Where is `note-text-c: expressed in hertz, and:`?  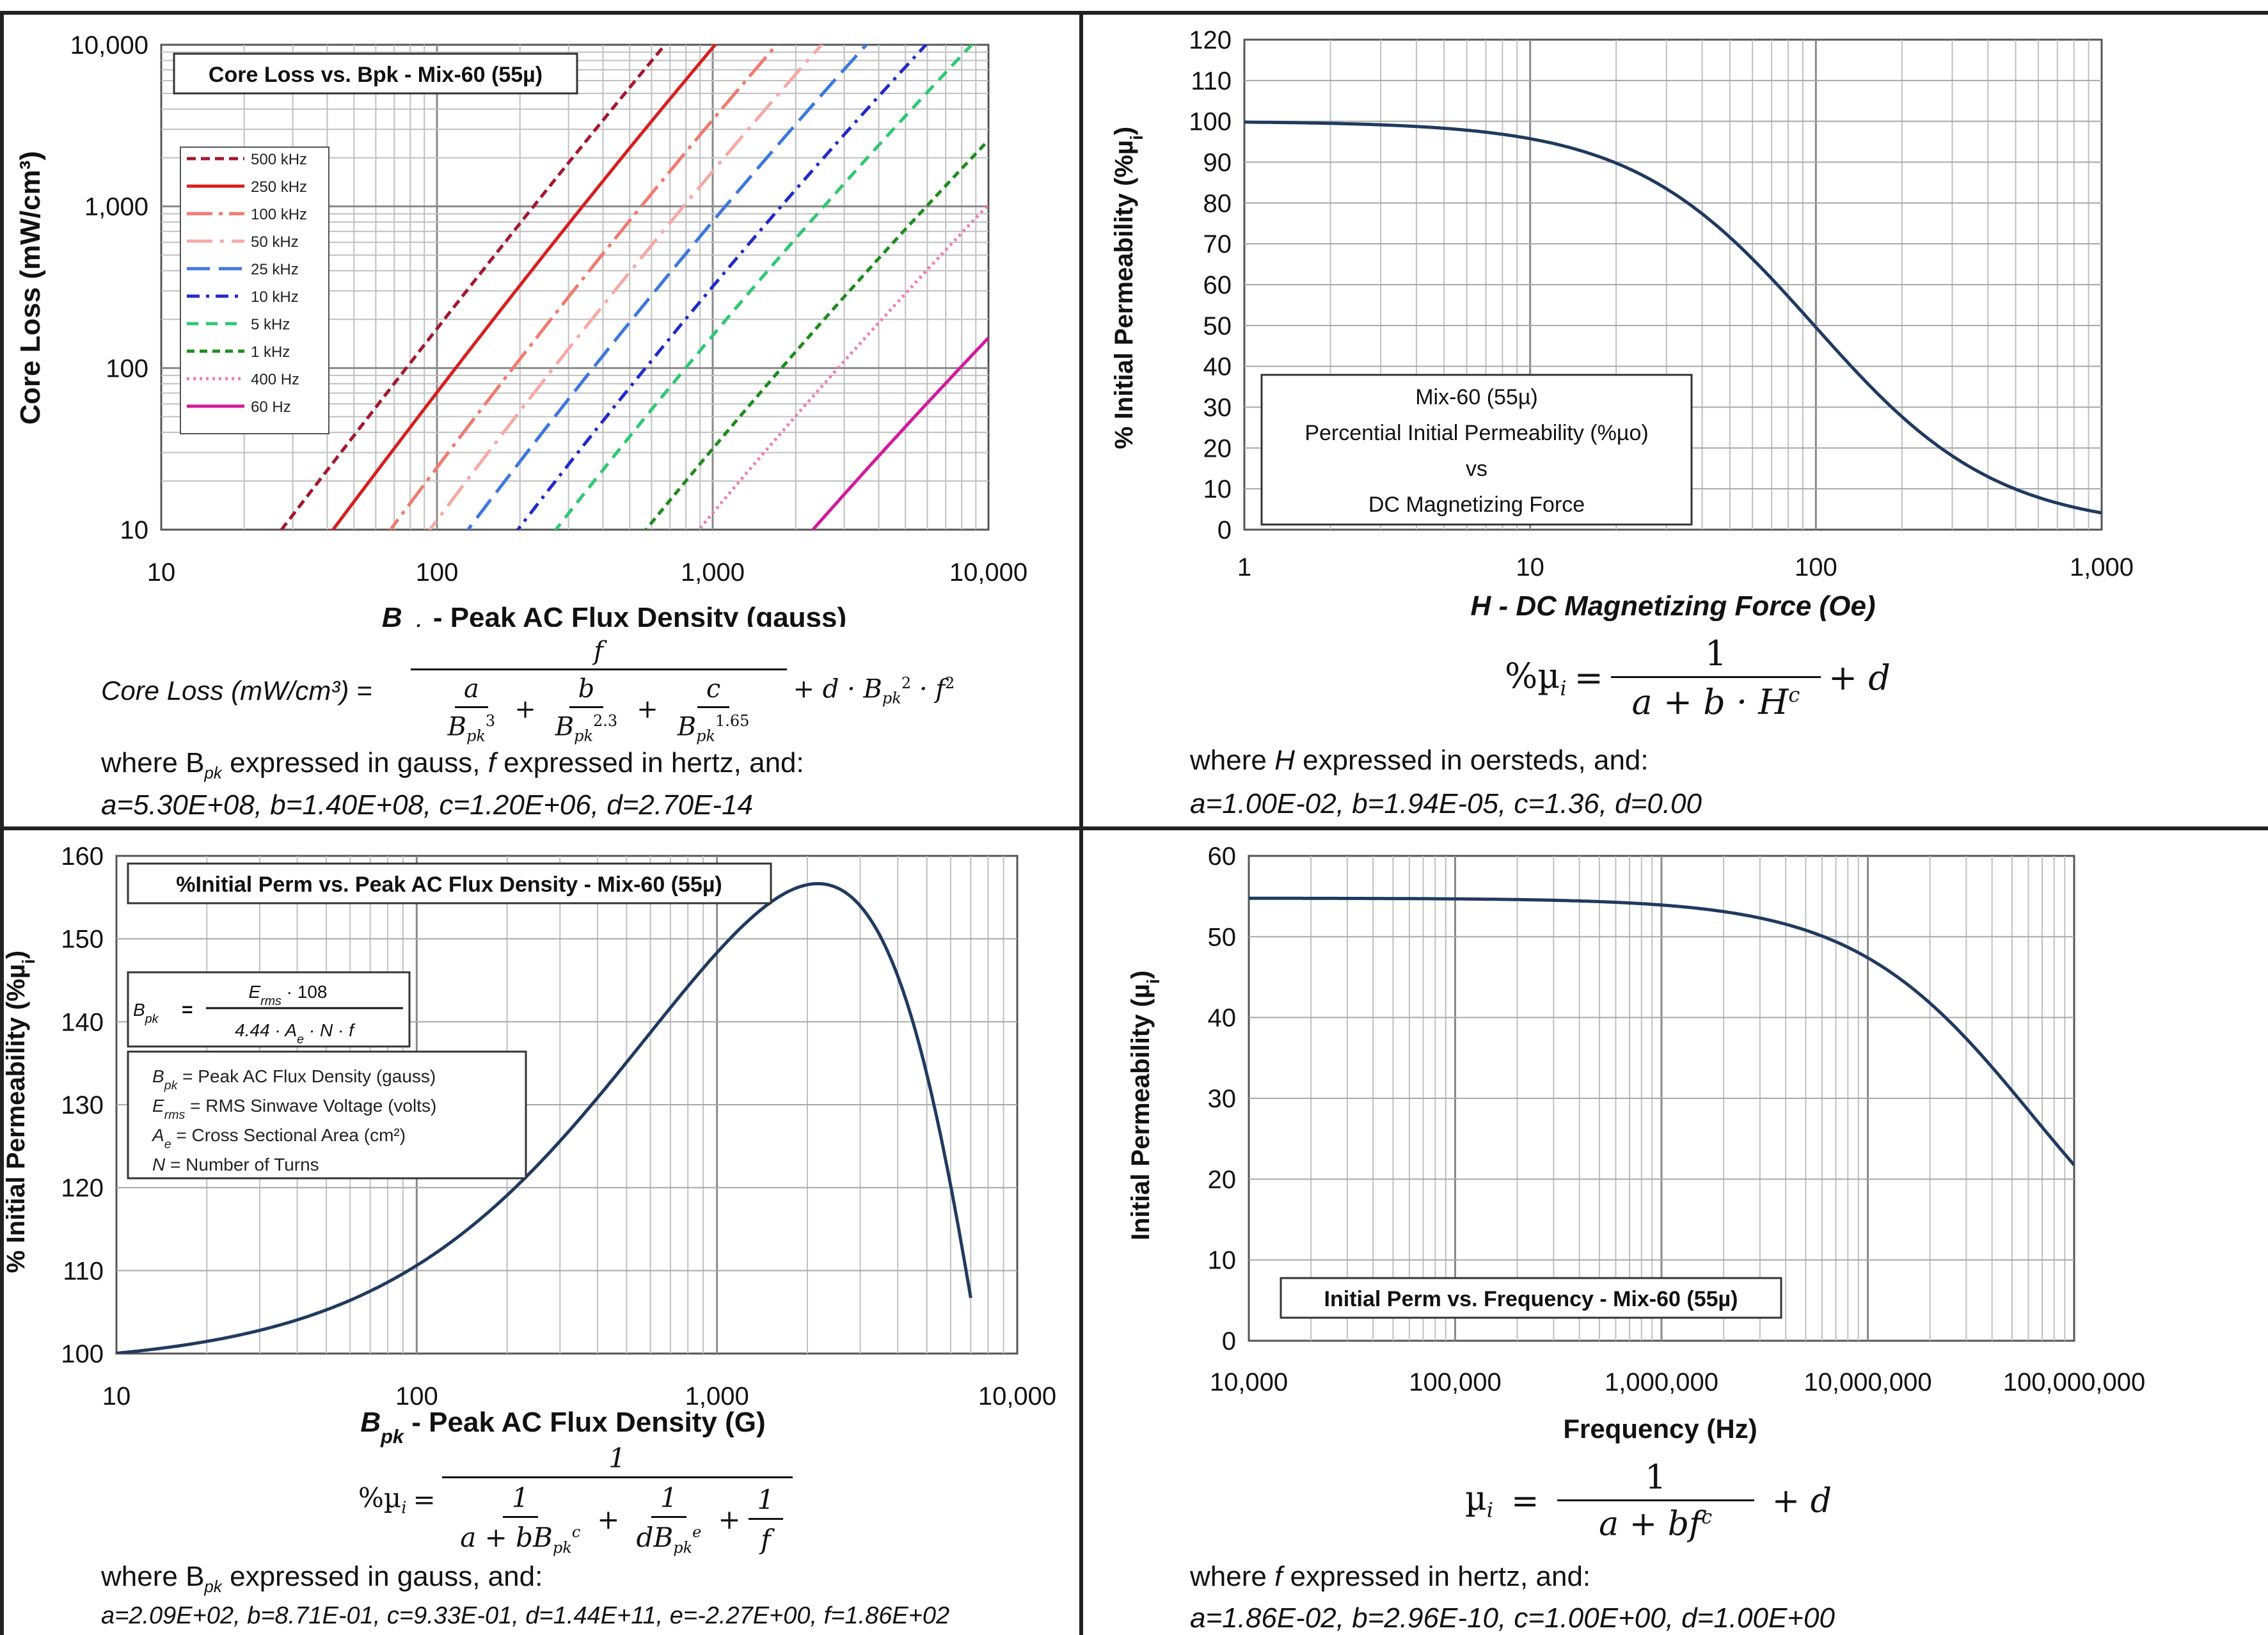
note-text-c: expressed in hertz, and: is located at coordinates (649, 762).